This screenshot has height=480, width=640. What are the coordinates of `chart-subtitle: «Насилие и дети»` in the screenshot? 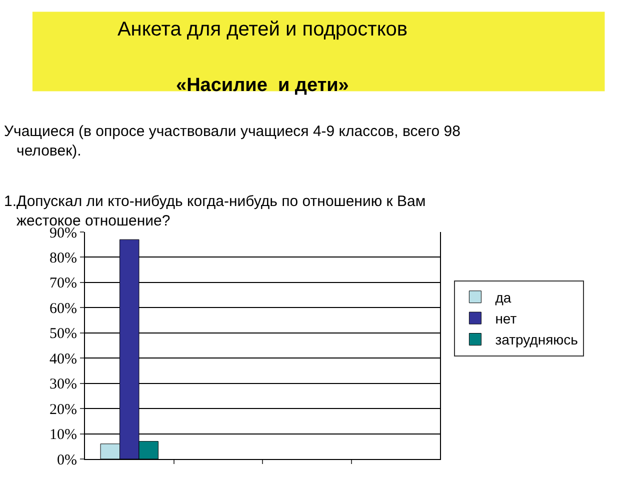 It's located at (262, 85).